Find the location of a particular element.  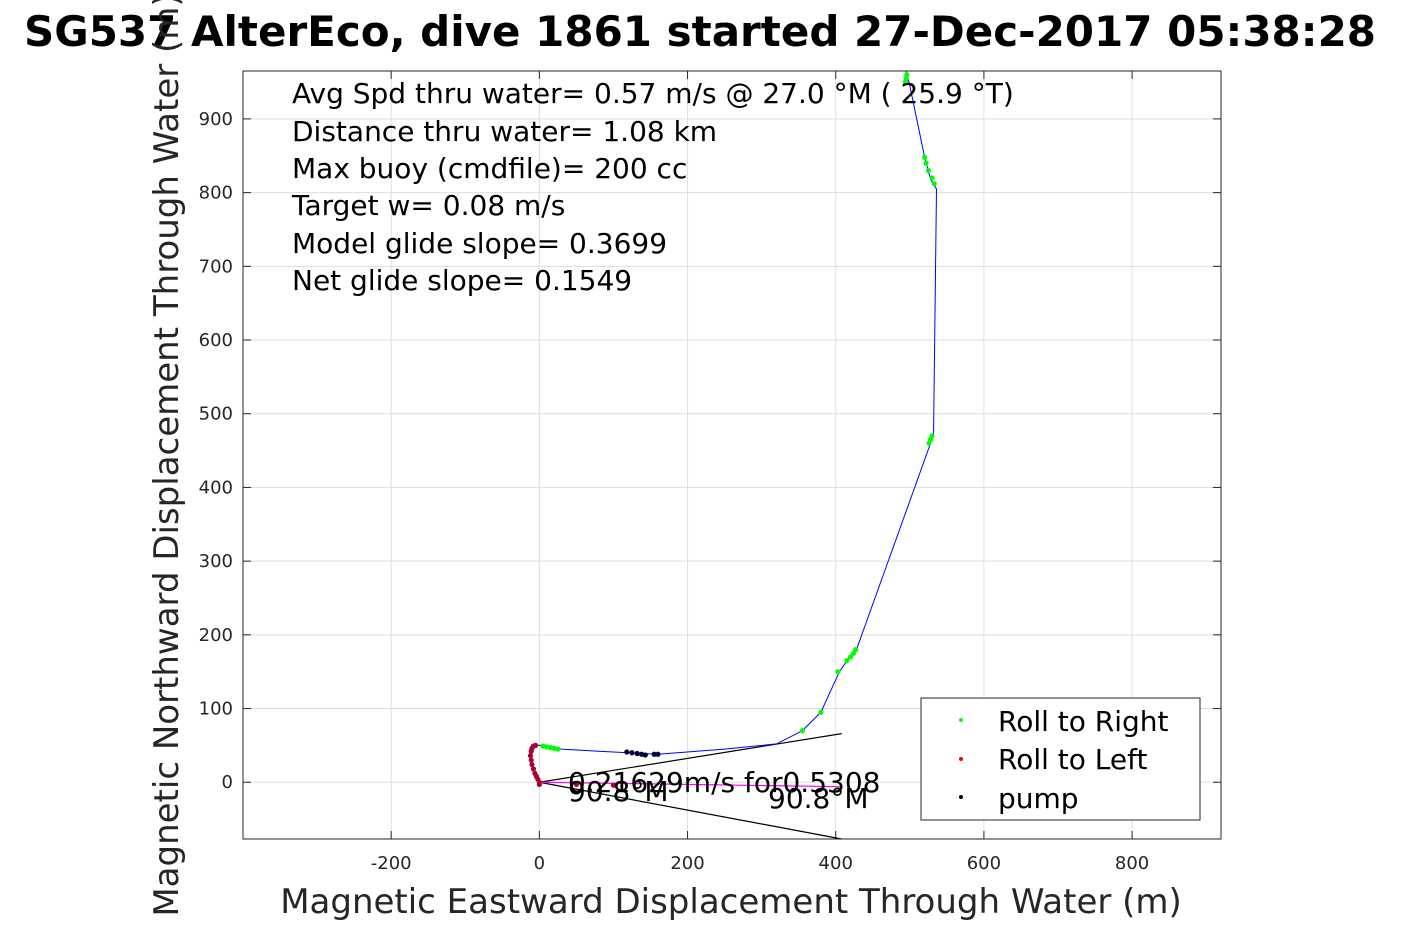

y-tick-label: 600 is located at coordinates (216, 340).